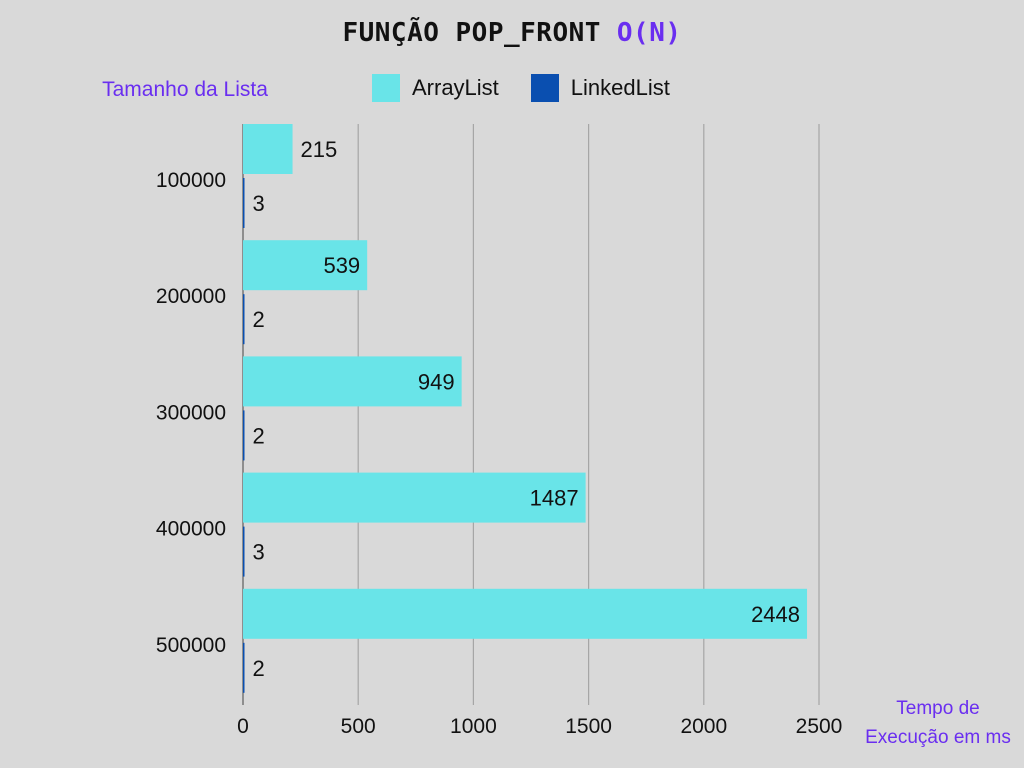 The height and width of the screenshot is (768, 1024). What do you see at coordinates (544, 88) in the screenshot?
I see `legend-swatch-linkedlist` at bounding box center [544, 88].